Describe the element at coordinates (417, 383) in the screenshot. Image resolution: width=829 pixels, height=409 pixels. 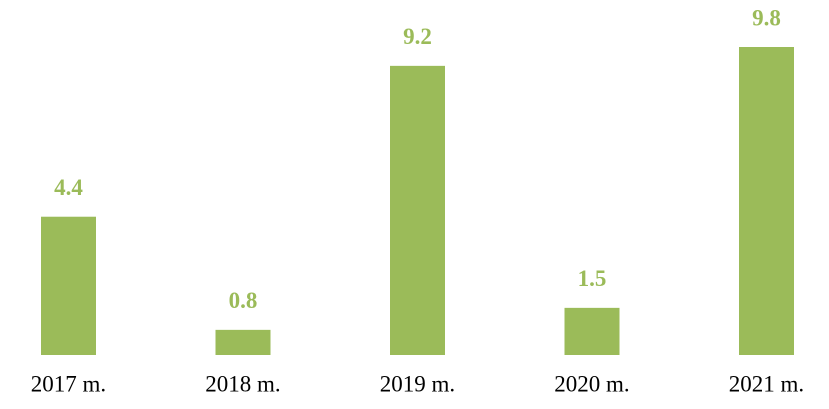
I see `x-tick-label: 2019 m.` at that location.